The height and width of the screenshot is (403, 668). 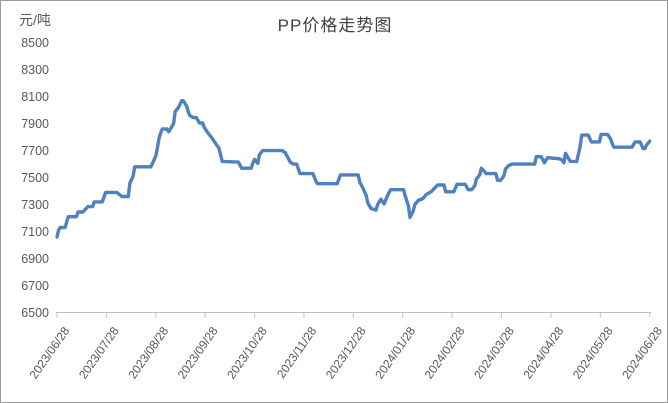 What do you see at coordinates (35, 151) in the screenshot?
I see `y-axis-tick-label: 7700` at bounding box center [35, 151].